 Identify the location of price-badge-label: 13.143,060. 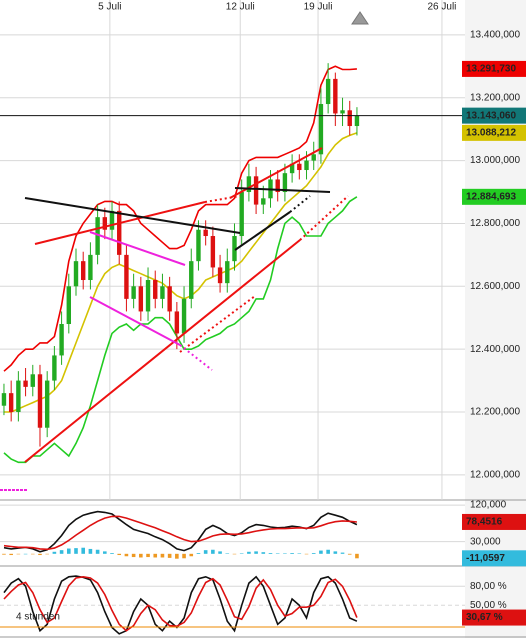
(491, 115).